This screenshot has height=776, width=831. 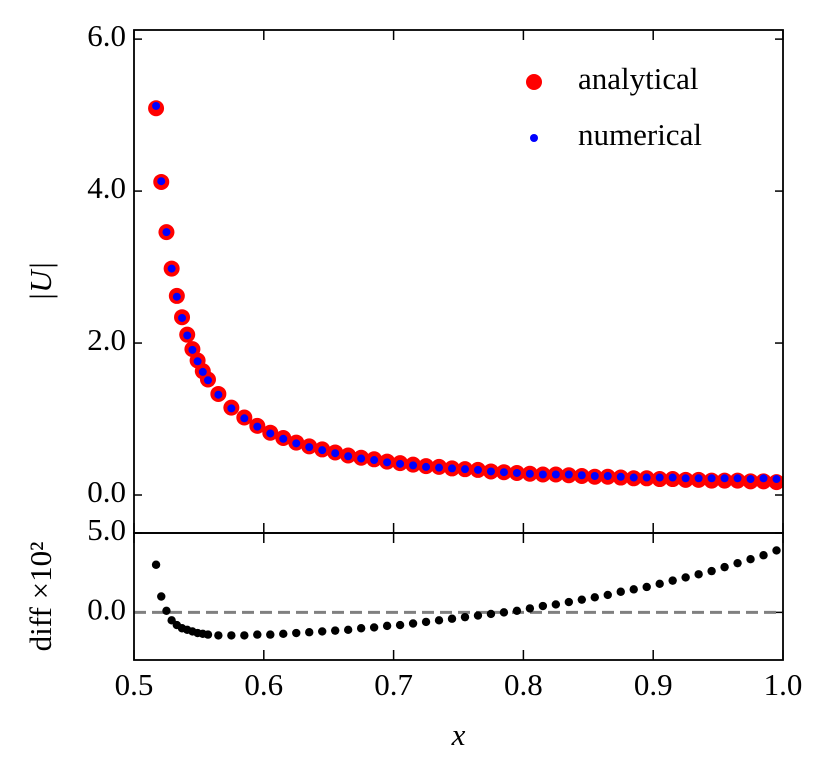 I want to click on axes-frame, so click(x=458, y=596).